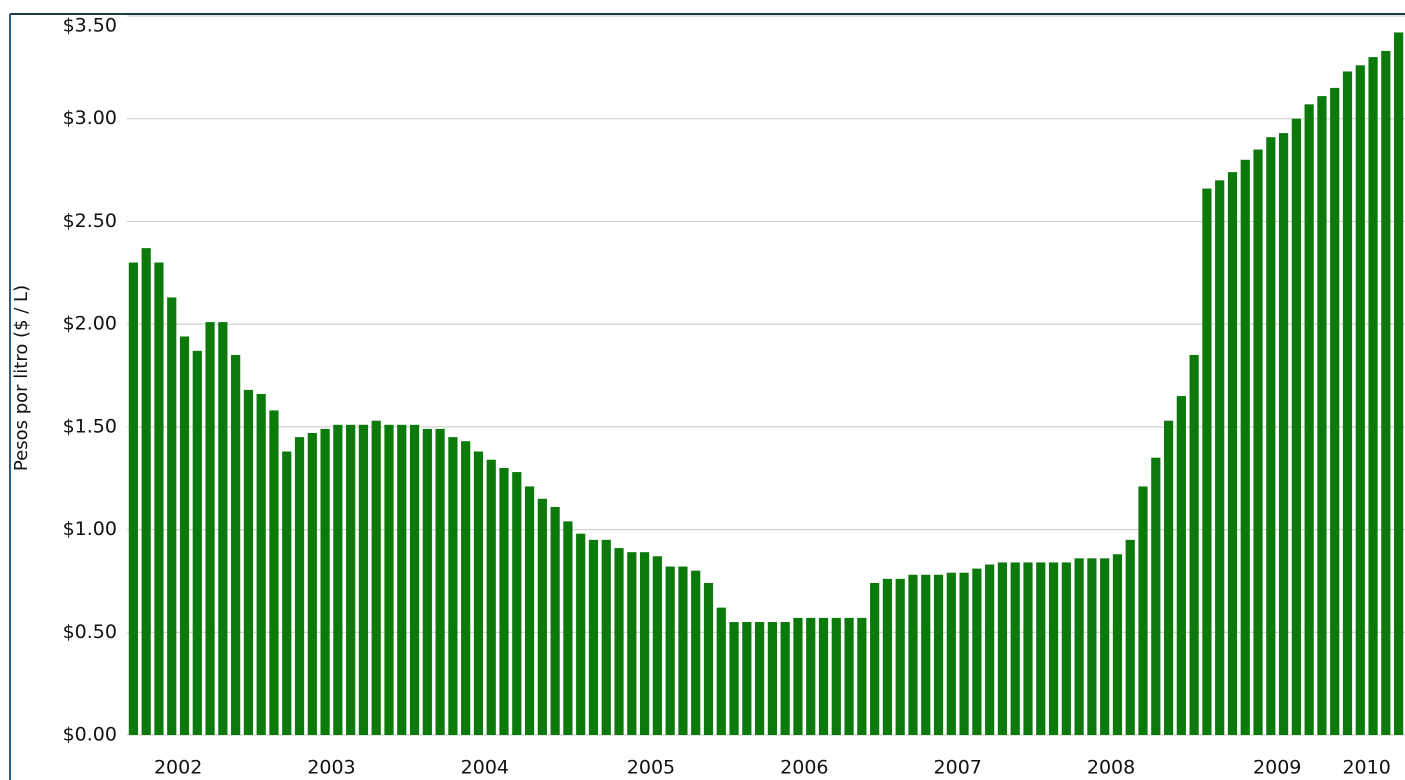 The width and height of the screenshot is (1405, 780). Describe the element at coordinates (1366, 768) in the screenshot. I see `x-tick-label: 2010` at that location.